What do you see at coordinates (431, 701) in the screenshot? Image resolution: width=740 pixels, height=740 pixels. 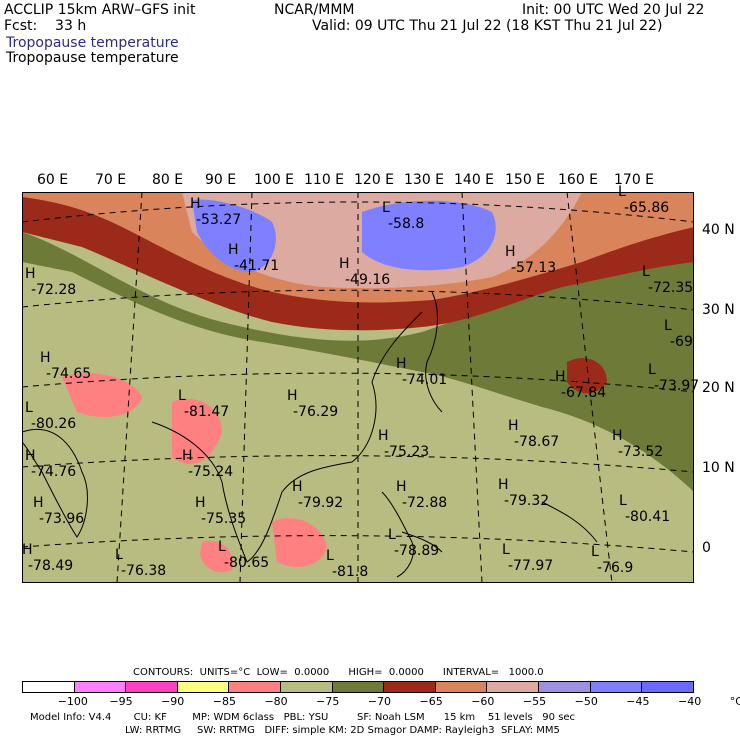 I see `colorbar-tick-label: −65` at bounding box center [431, 701].